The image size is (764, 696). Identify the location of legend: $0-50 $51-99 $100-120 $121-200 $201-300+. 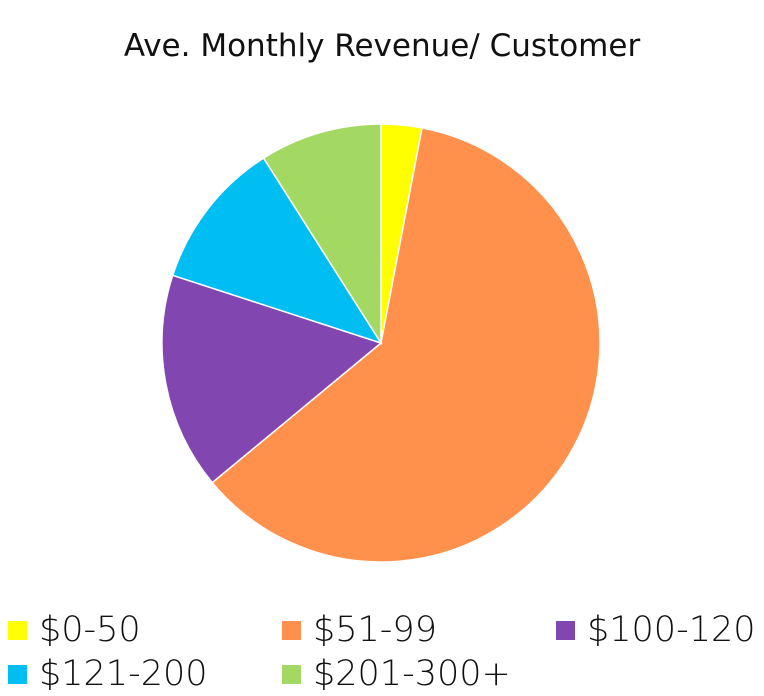
(382, 652).